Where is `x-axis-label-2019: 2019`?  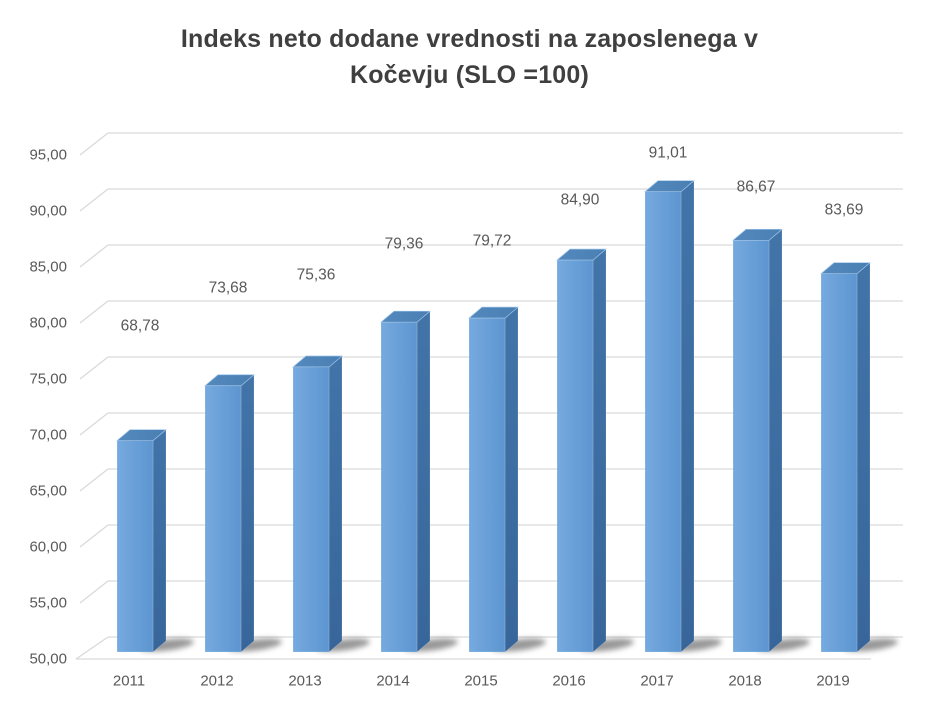
x-axis-label-2019: 2019 is located at coordinates (832, 681).